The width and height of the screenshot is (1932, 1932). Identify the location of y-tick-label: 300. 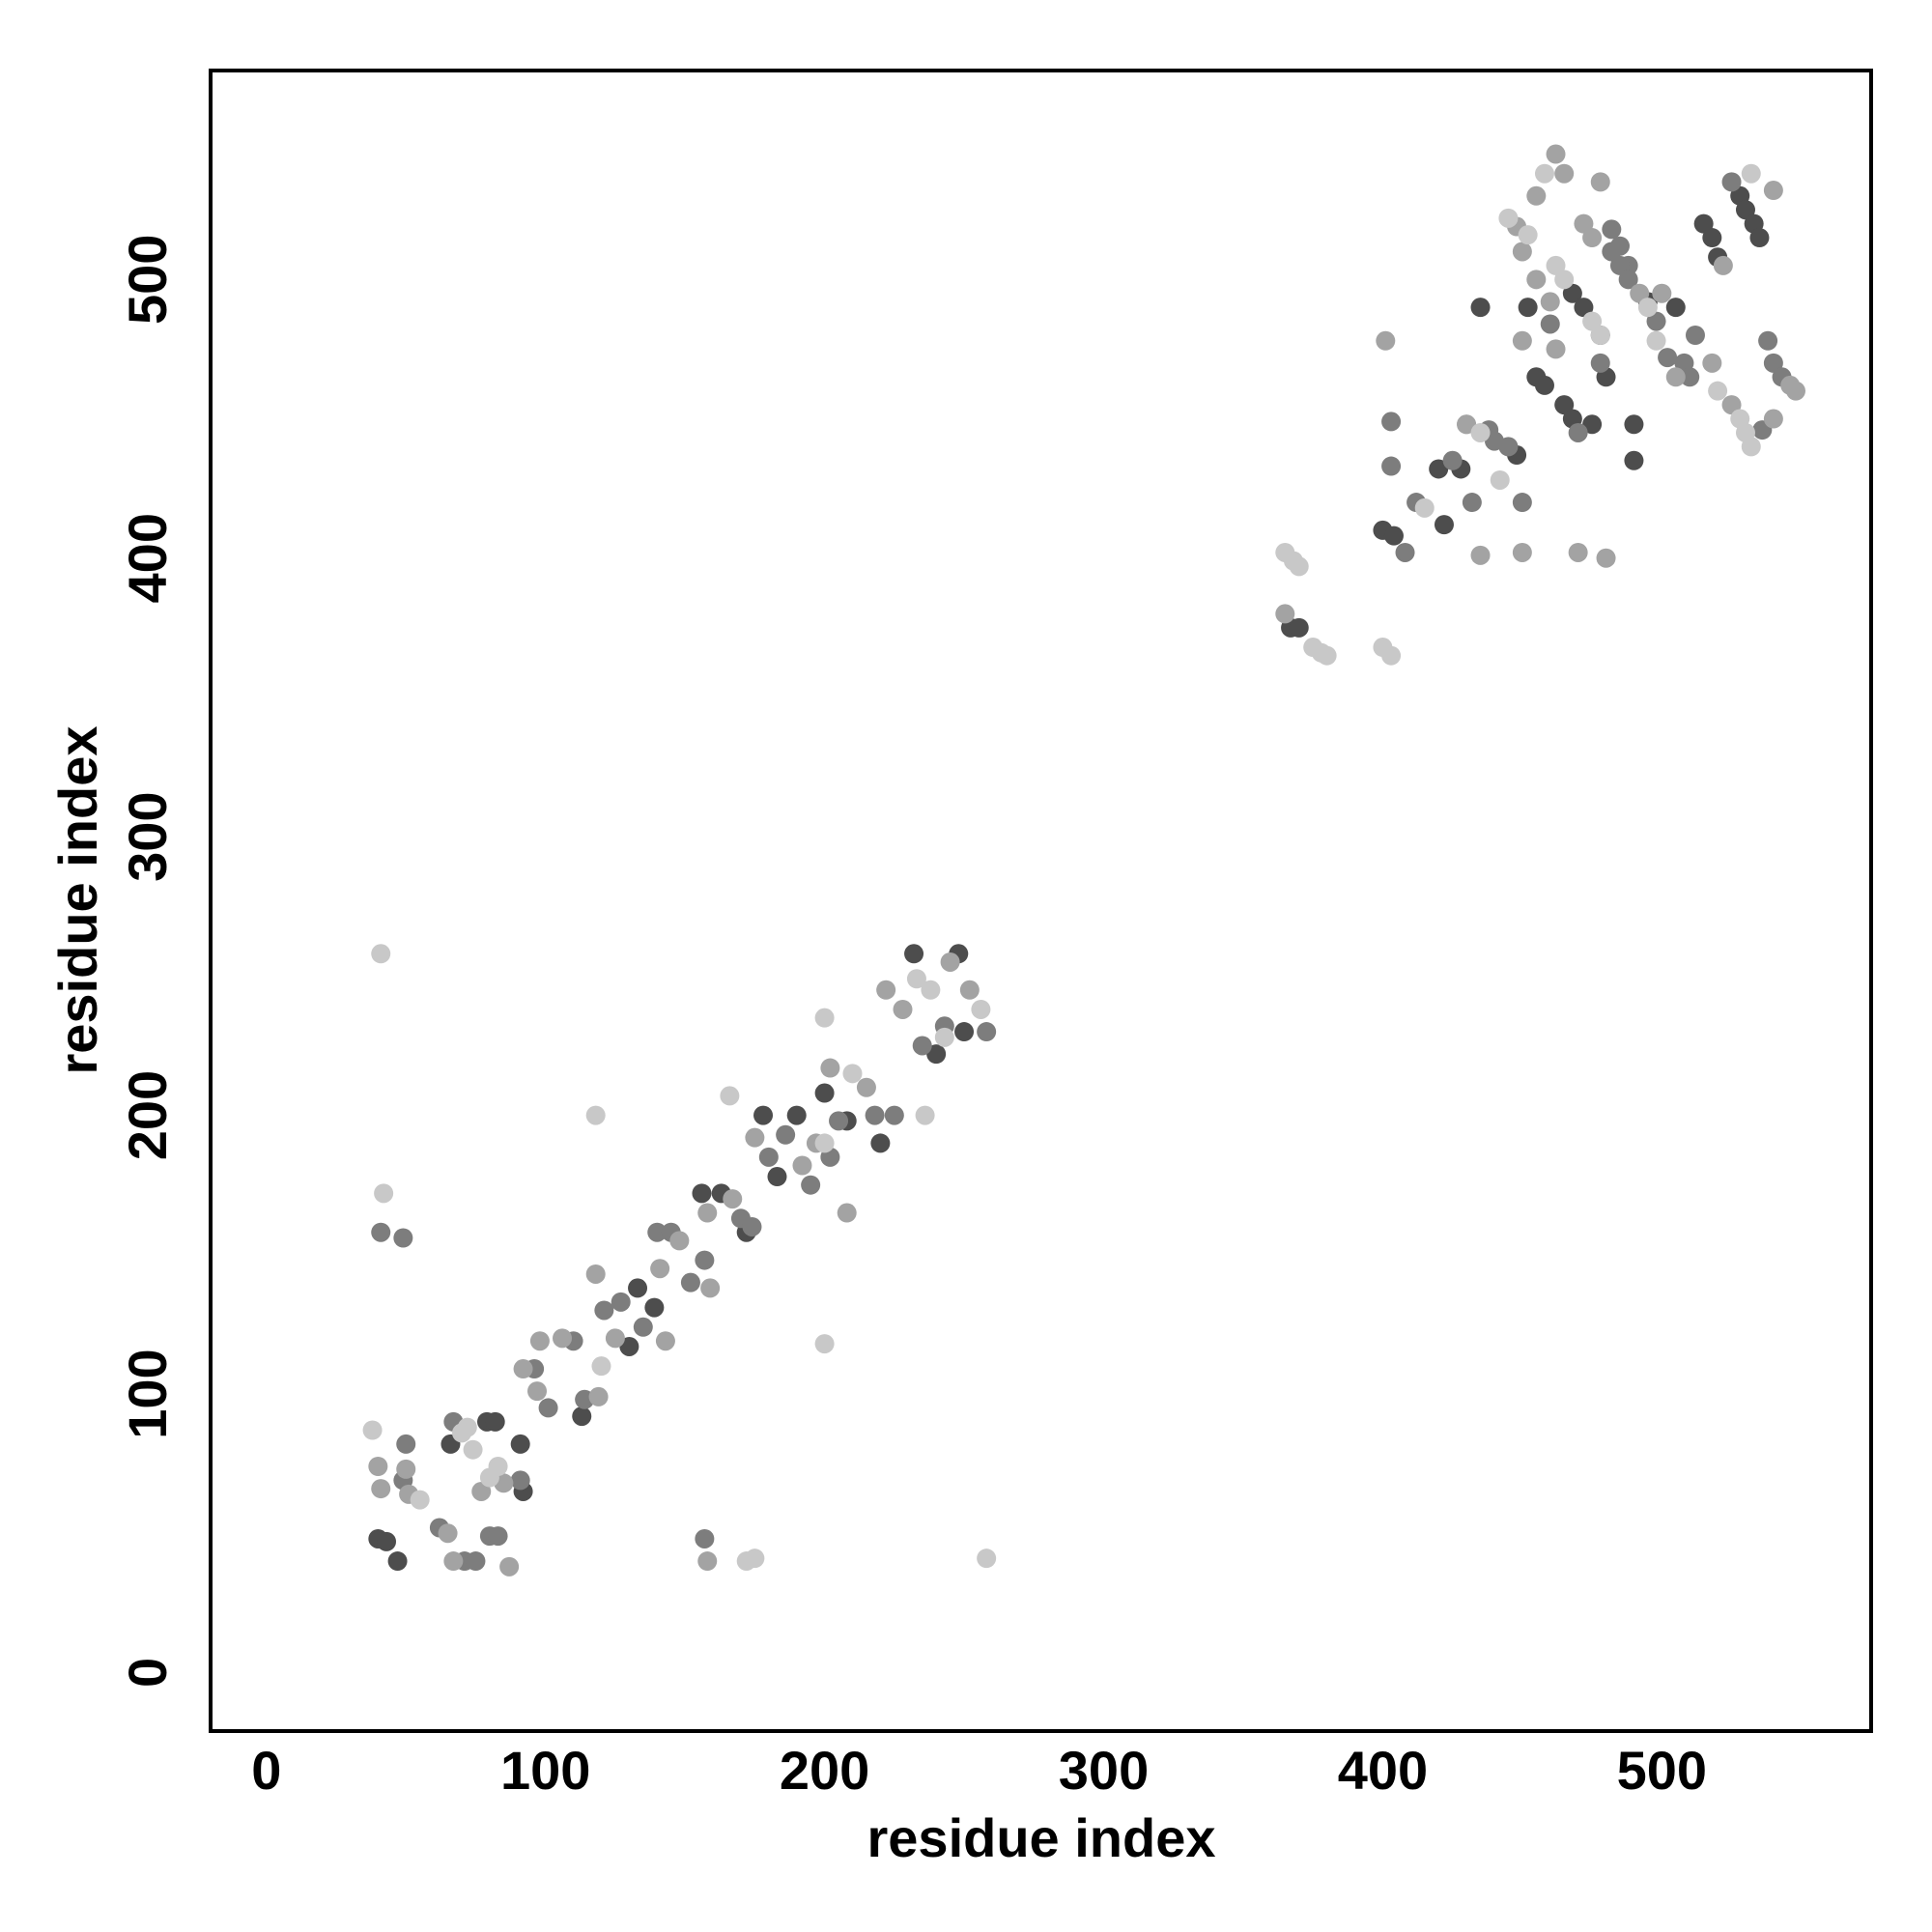
(147, 836).